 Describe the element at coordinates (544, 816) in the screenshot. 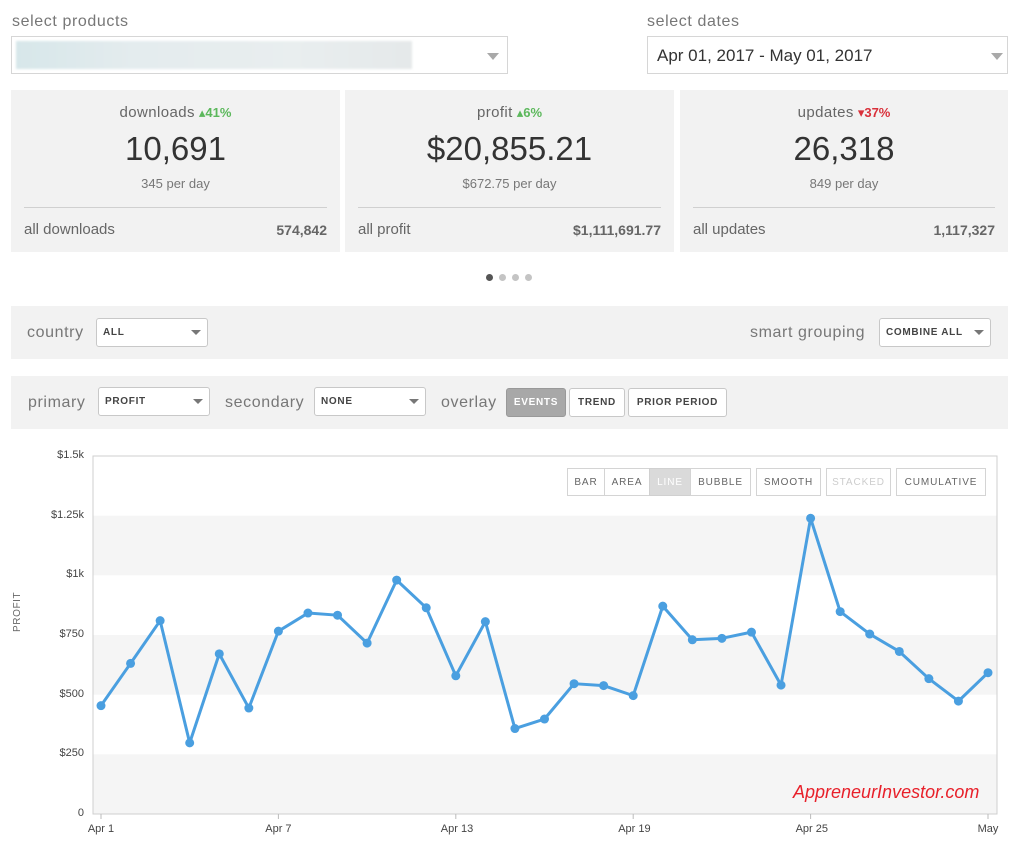

I see `x-tick-marks` at that location.